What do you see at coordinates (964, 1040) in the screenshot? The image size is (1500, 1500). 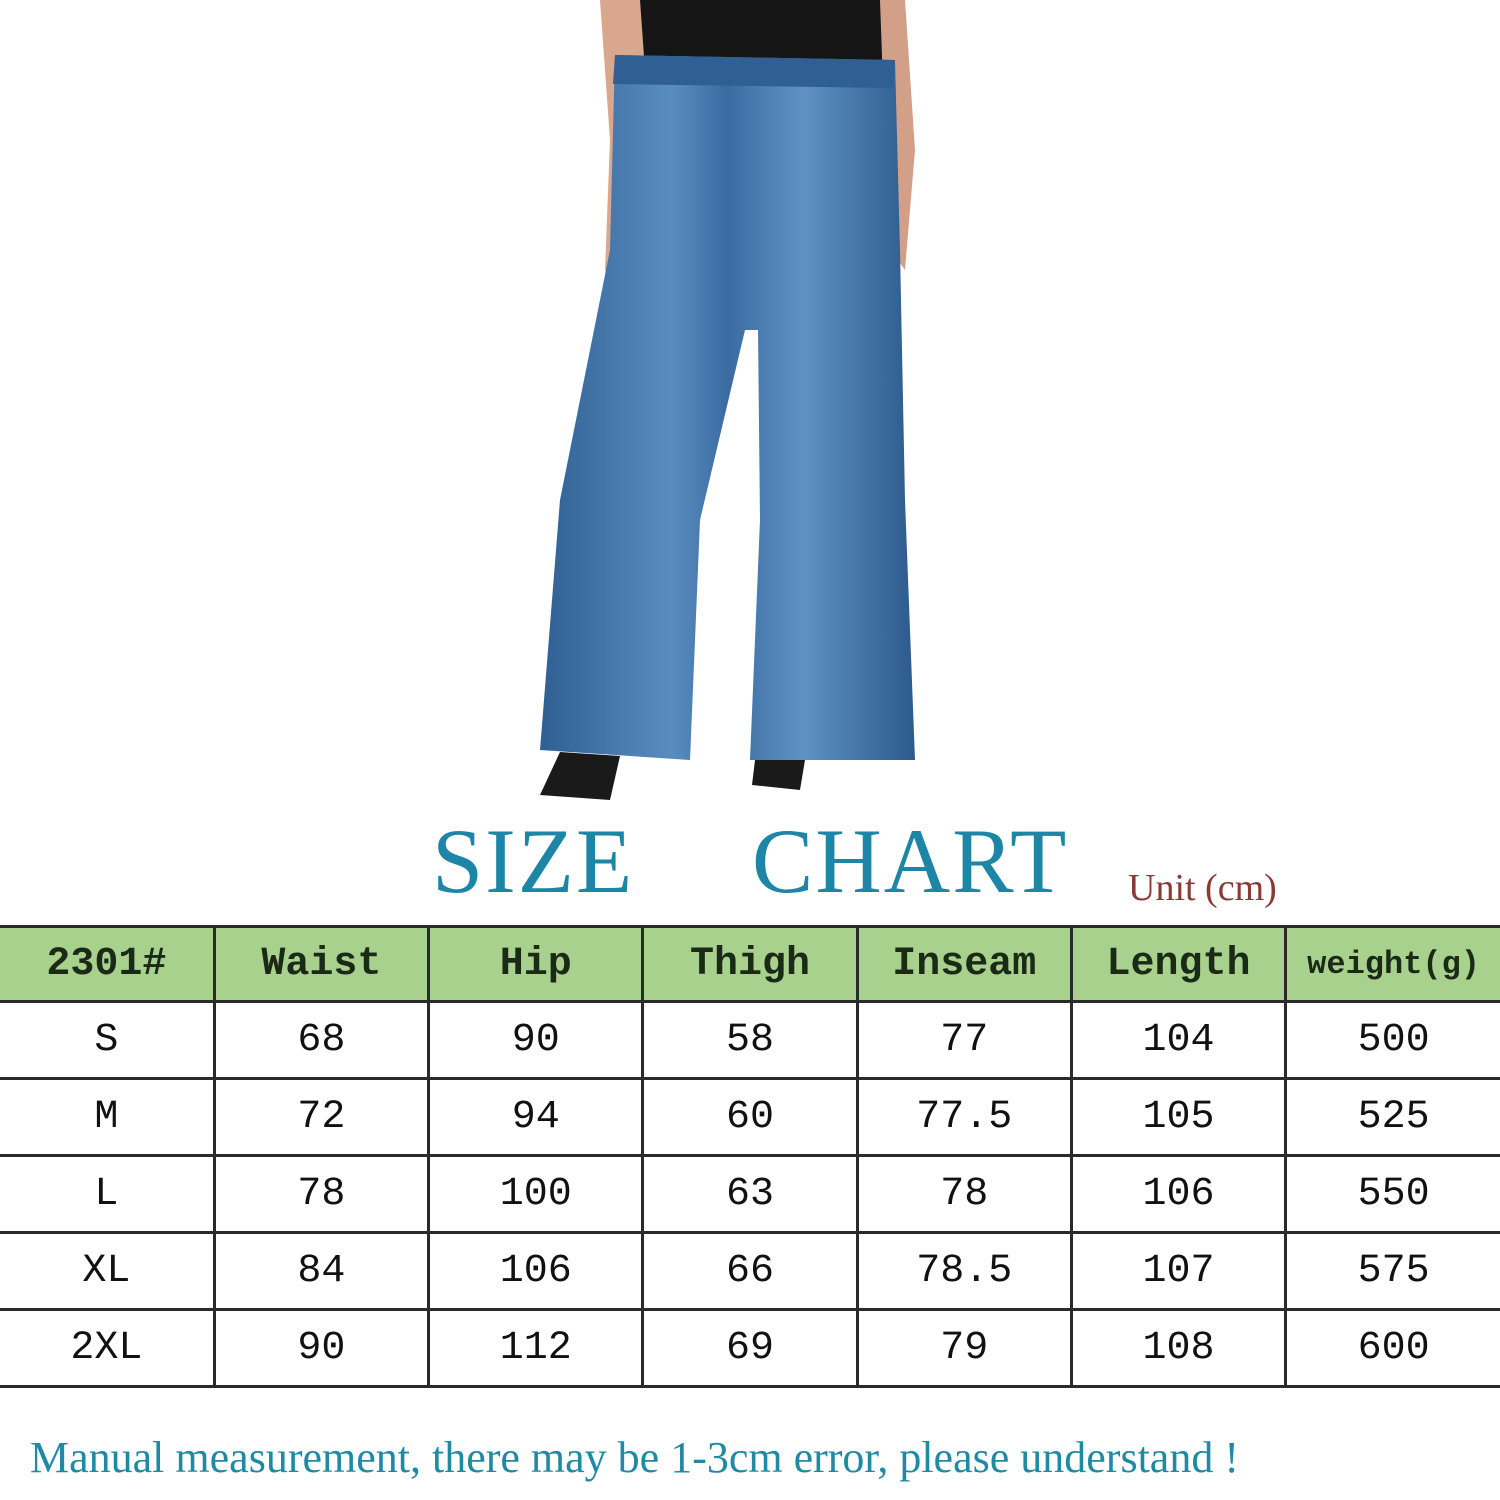 I see `value-cell: 77` at bounding box center [964, 1040].